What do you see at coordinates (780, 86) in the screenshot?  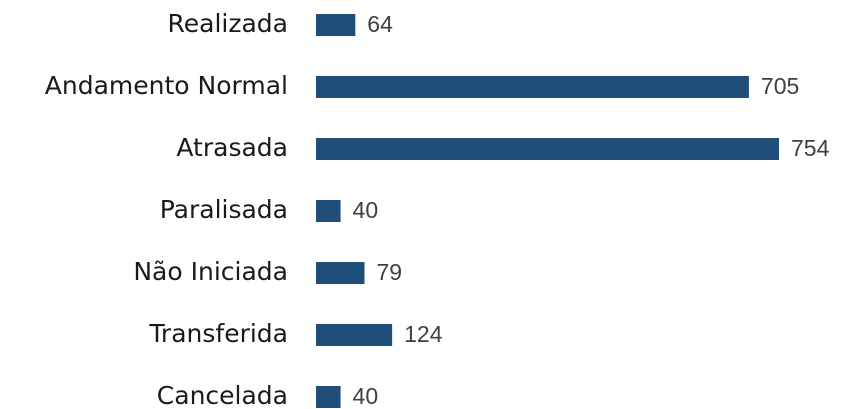 I see `value-label: 705` at bounding box center [780, 86].